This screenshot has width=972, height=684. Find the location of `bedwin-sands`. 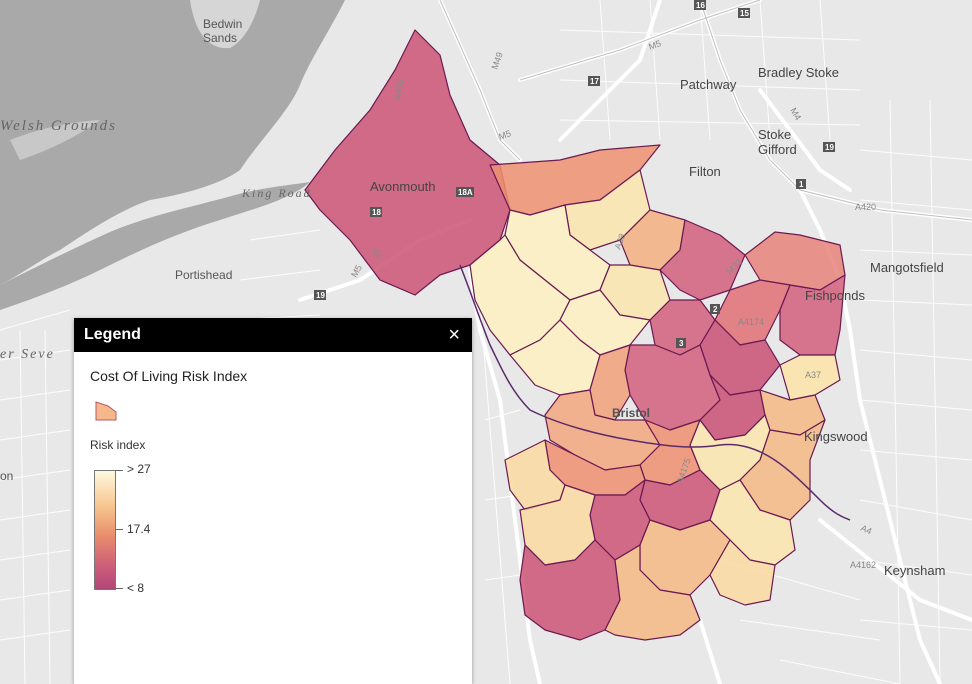

bedwin-sands is located at coordinates (225, 24).